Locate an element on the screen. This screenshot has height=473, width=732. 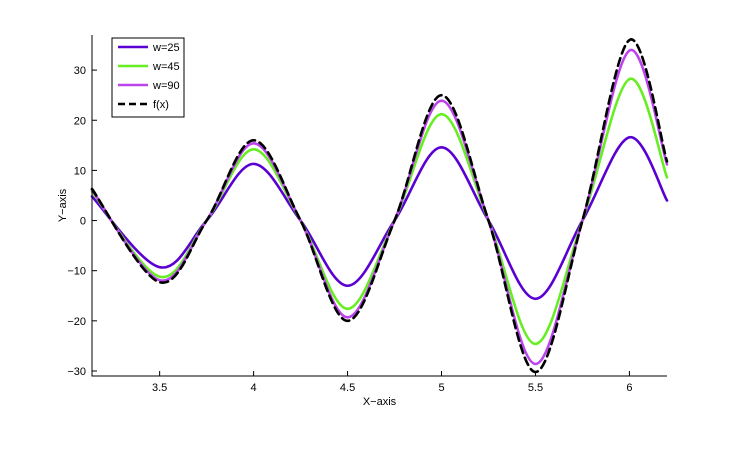
legend-entry-label: w=90 is located at coordinates (166, 86).